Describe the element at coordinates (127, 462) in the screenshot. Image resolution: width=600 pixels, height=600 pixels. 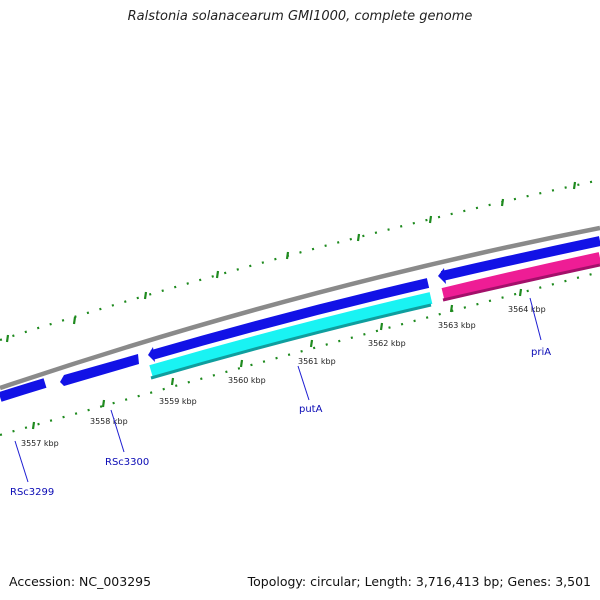
I see `gene-label-rsc3300: RSc3300` at that location.